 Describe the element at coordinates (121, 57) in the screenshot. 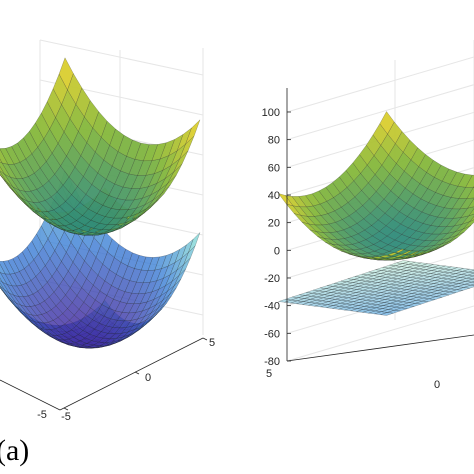

I see `left-grid-line` at that location.